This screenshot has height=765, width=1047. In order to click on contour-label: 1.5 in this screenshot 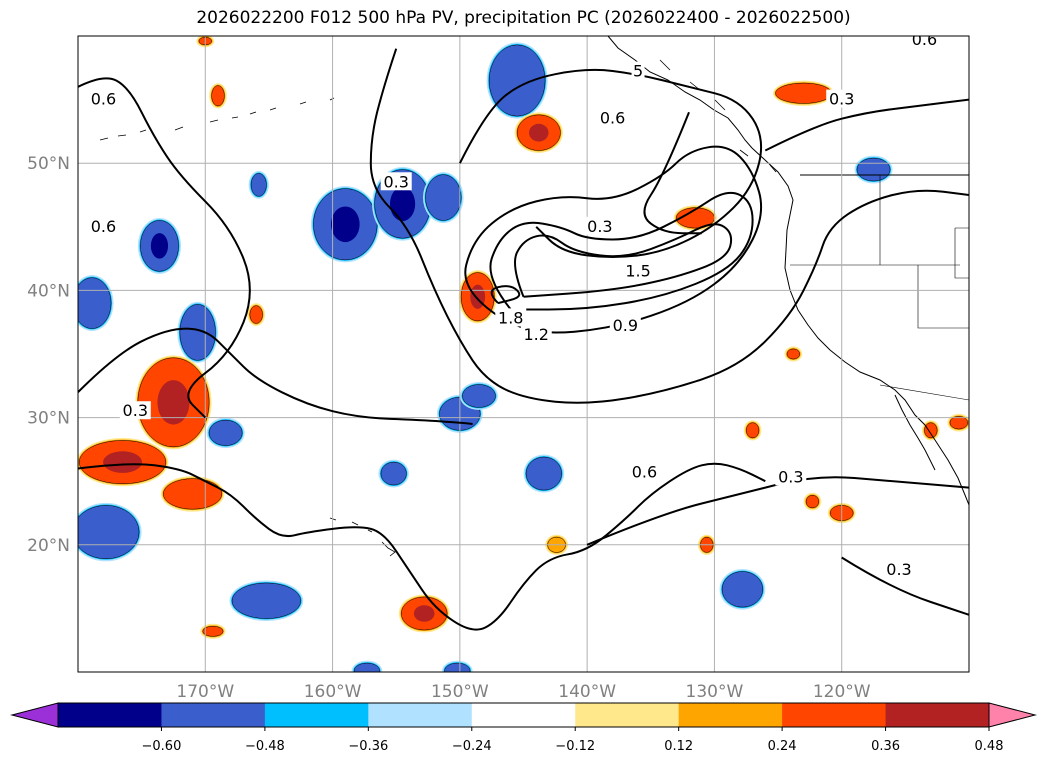, I will do `click(637, 270)`.